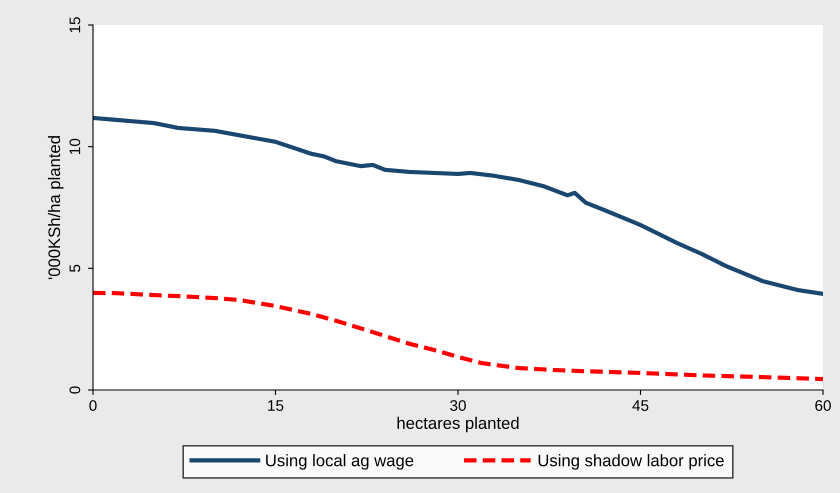  I want to click on x-tick-label: 0, so click(93, 405).